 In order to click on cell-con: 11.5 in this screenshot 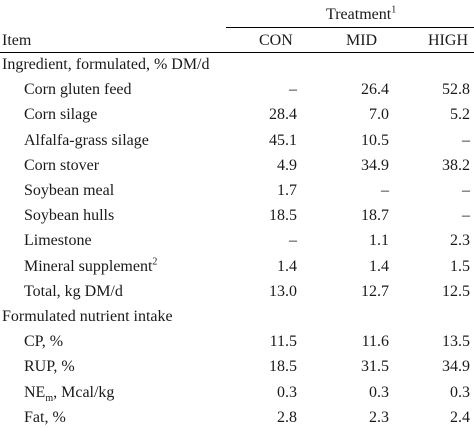, I will do `click(283, 342)`.